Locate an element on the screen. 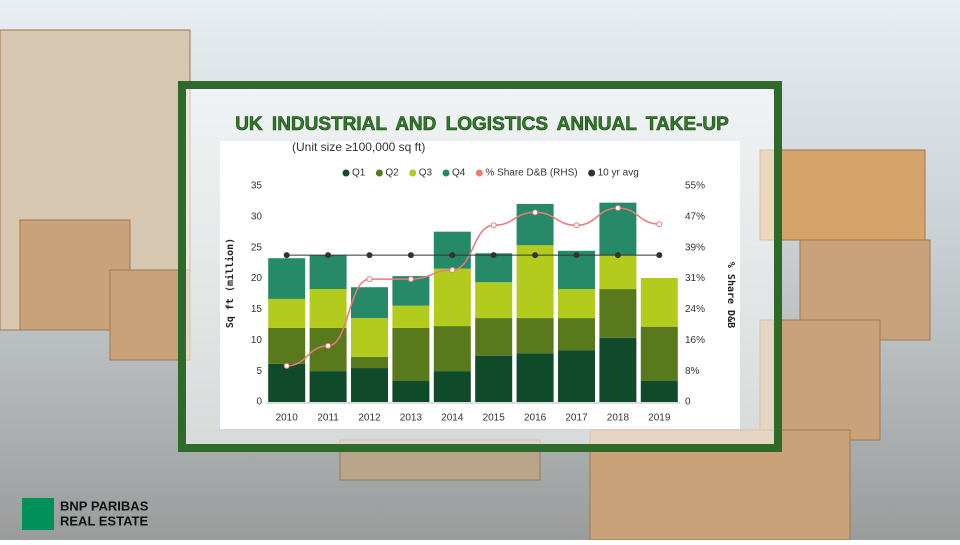 Image resolution: width=960 pixels, height=545 pixels. x-tick-label: 2019 is located at coordinates (659, 418).